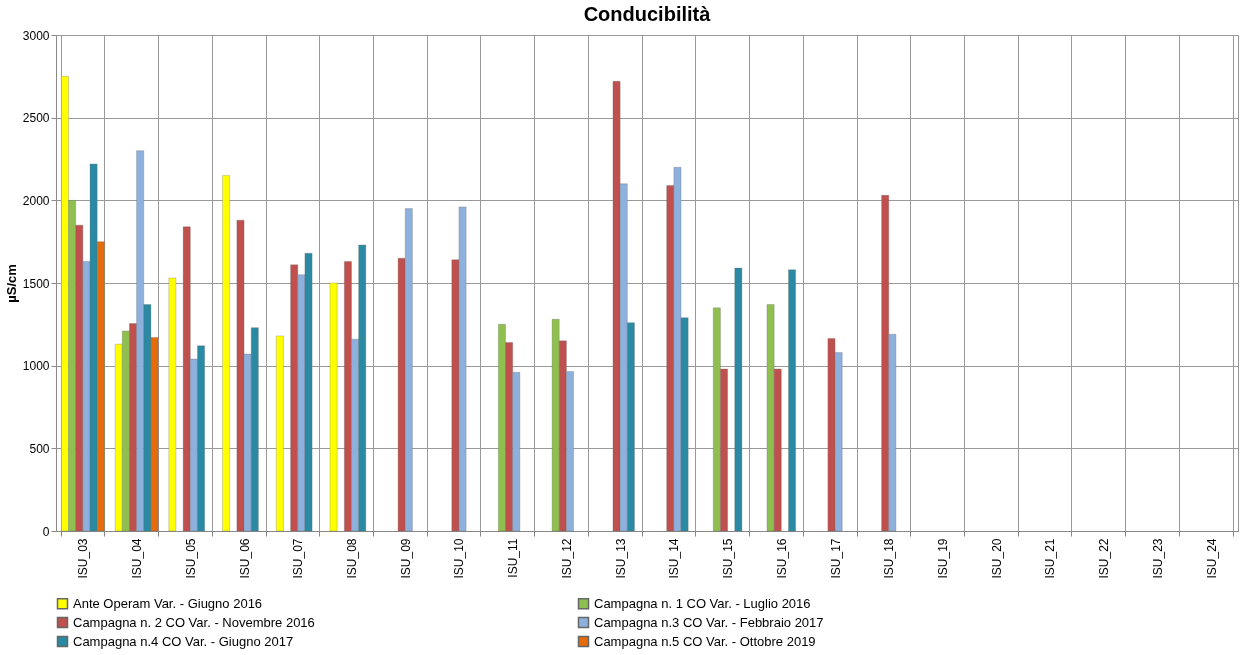 The width and height of the screenshot is (1243, 655). I want to click on x-tick-label: ISU_11, so click(513, 558).